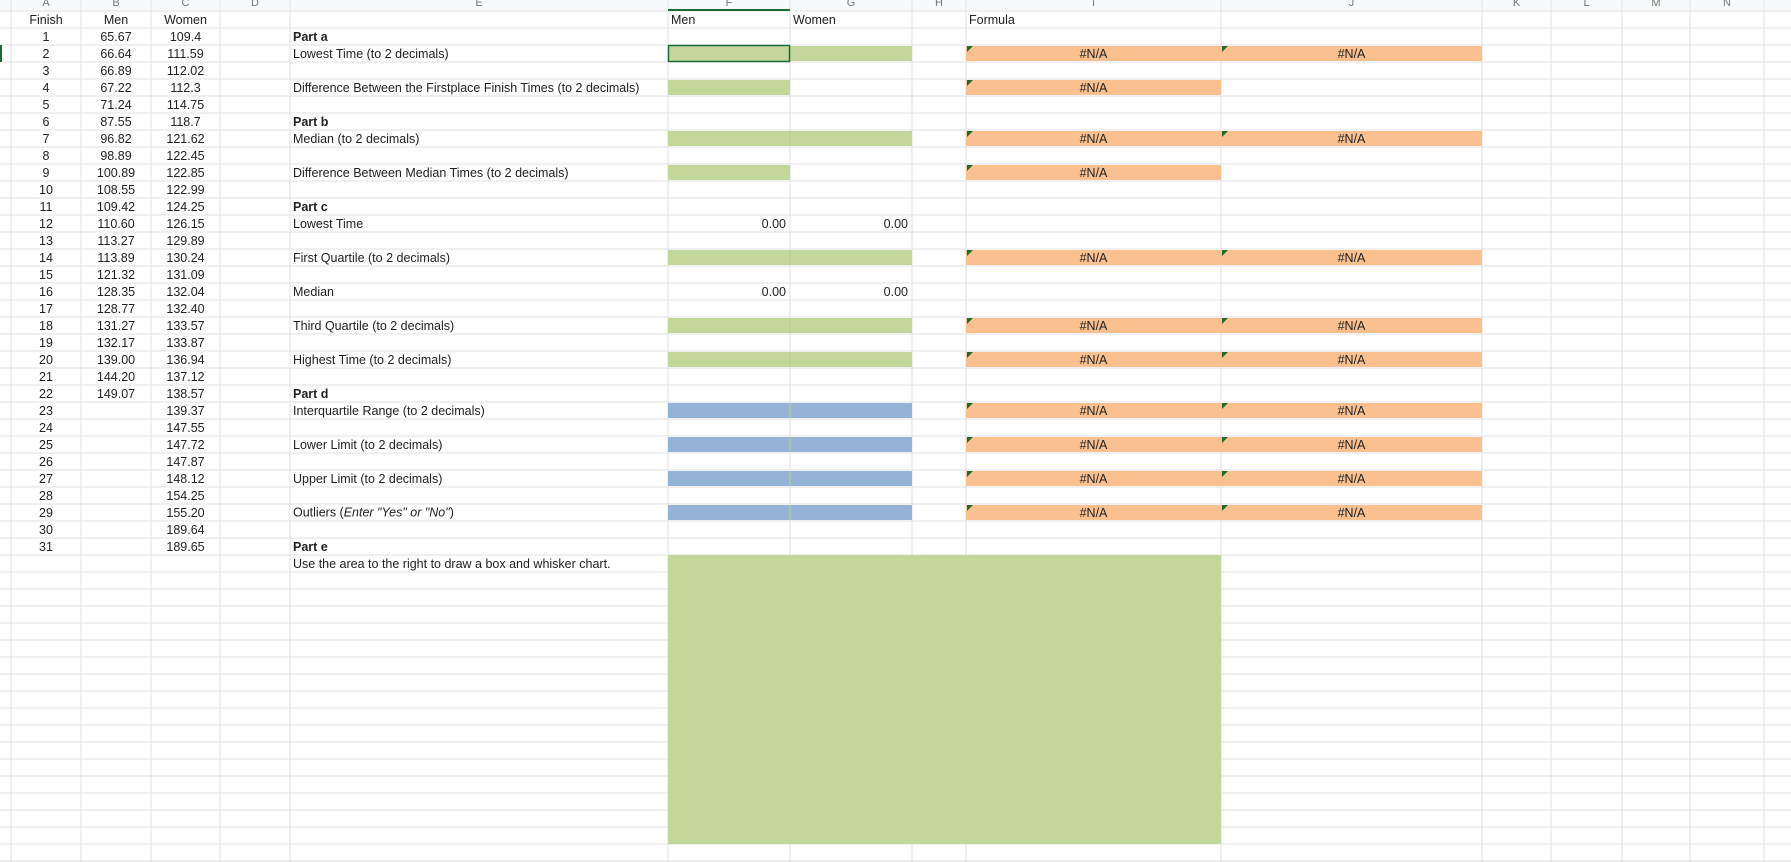 This screenshot has width=1791, height=862. What do you see at coordinates (371, 258) in the screenshot?
I see `question-label: First Quartile (to 2 decimals)` at bounding box center [371, 258].